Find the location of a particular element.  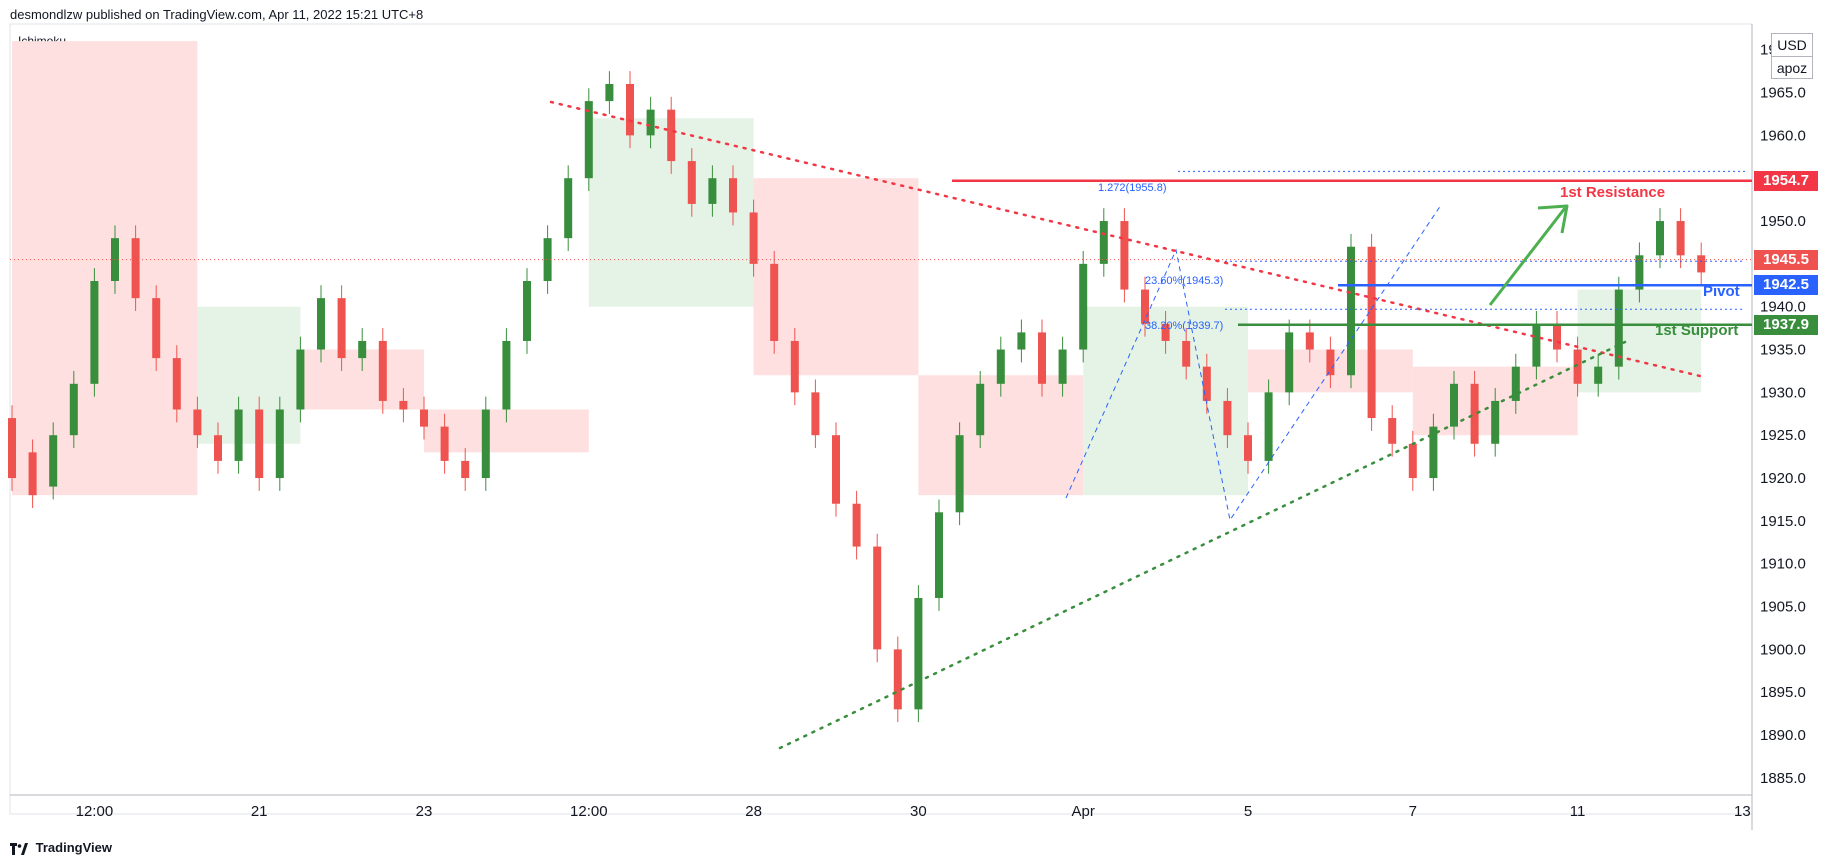

current-price-badge: 1945.5 is located at coordinates (1786, 259).